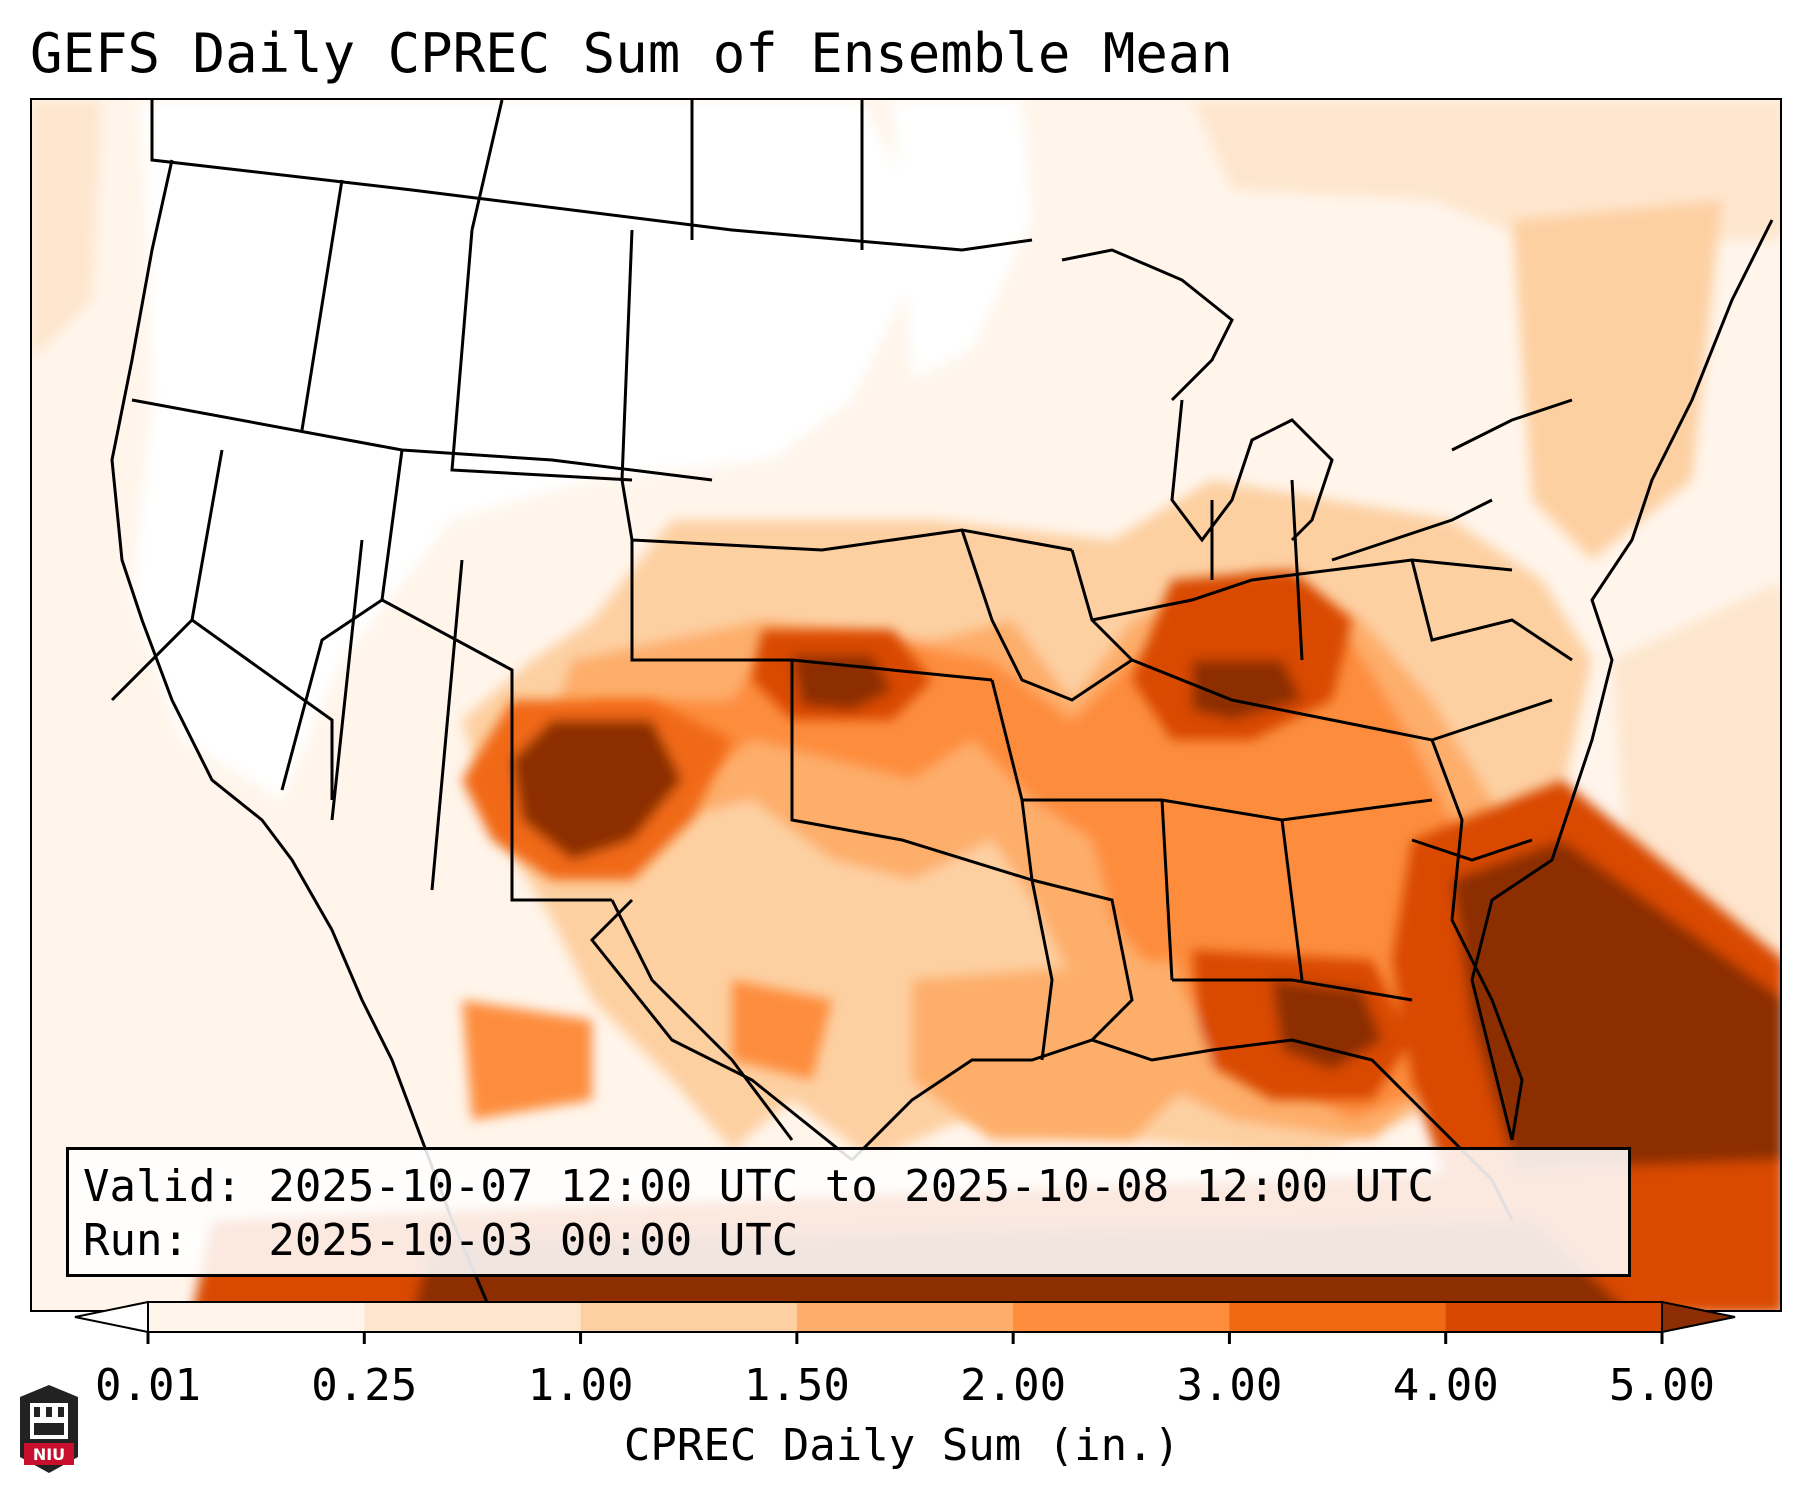 This screenshot has height=1500, width=1803. Describe the element at coordinates (1112, 290) in the screenshot. I see `light-region-midwest` at that location.